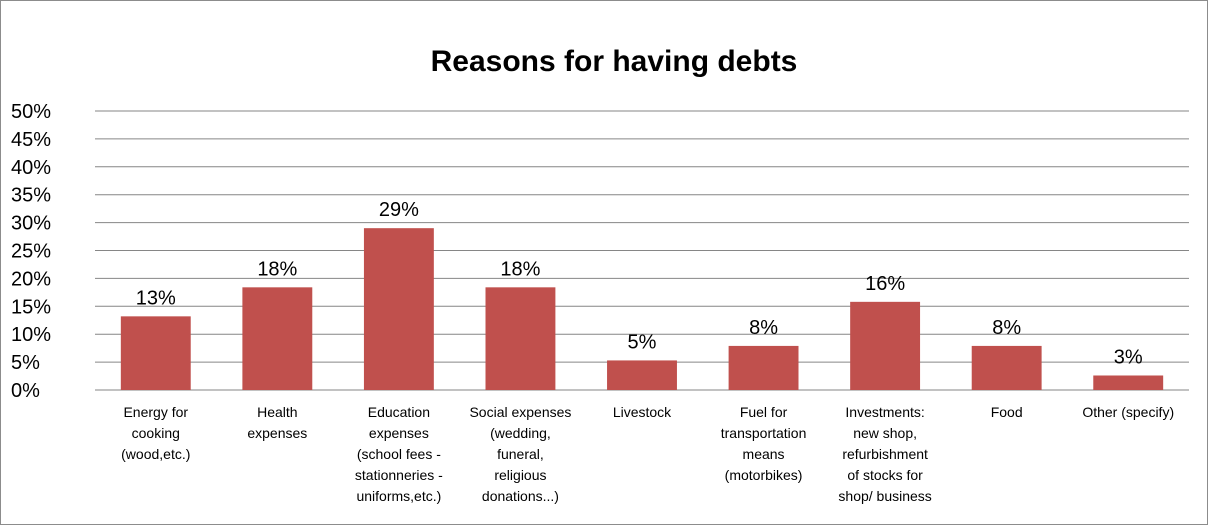 The height and width of the screenshot is (526, 1208). What do you see at coordinates (31, 335) in the screenshot?
I see `y-tick-label: 10%` at bounding box center [31, 335].